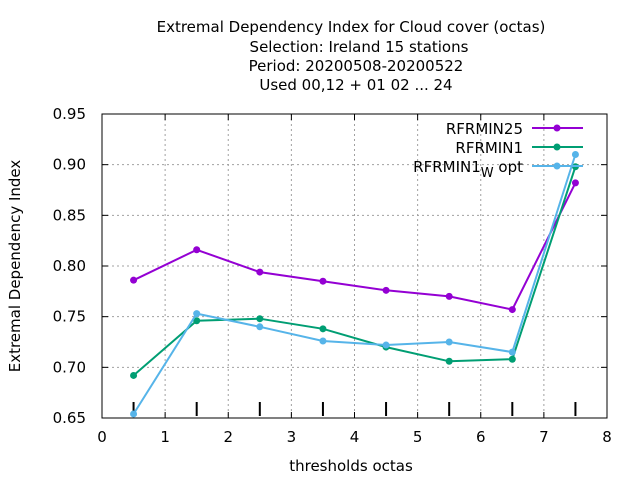 The height and width of the screenshot is (480, 640). I want to click on y-tick-label: 0.75, so click(69, 317).